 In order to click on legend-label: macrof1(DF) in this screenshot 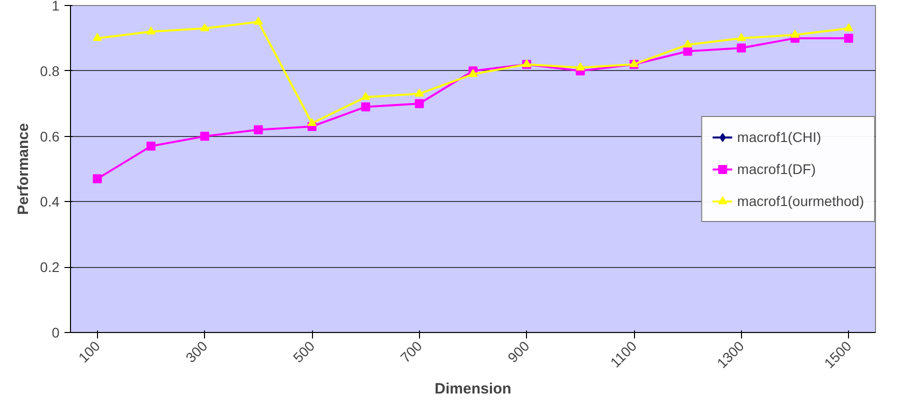, I will do `click(776, 168)`.